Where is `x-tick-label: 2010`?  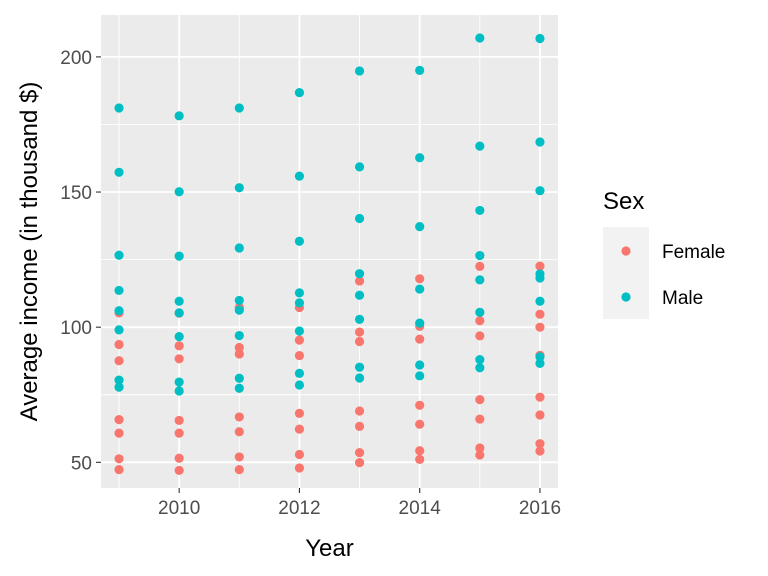 x-tick-label: 2010 is located at coordinates (179, 508).